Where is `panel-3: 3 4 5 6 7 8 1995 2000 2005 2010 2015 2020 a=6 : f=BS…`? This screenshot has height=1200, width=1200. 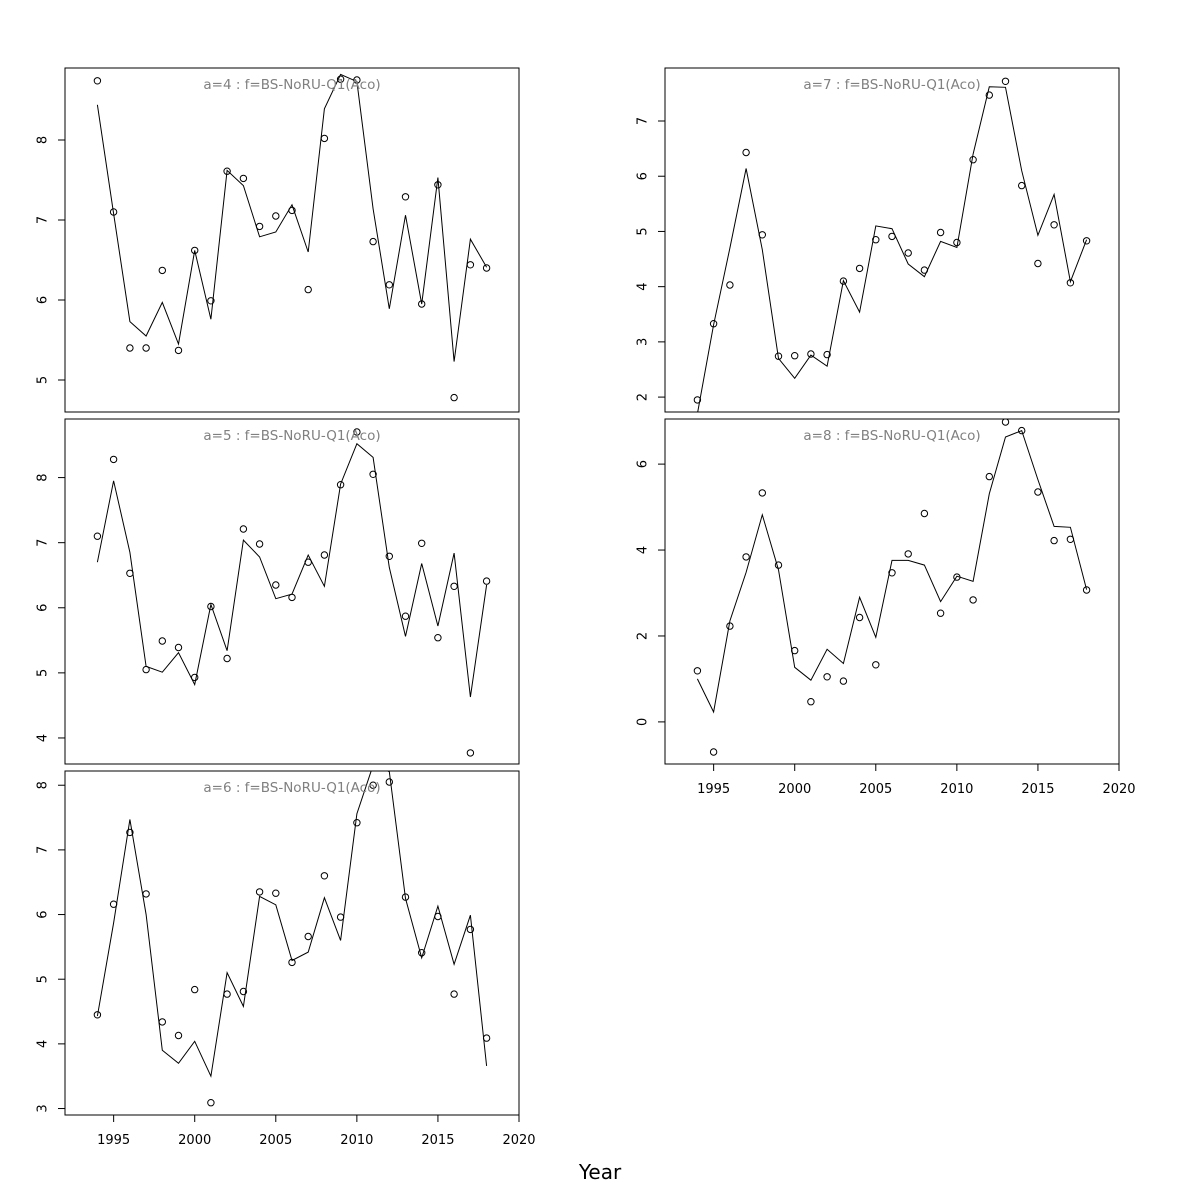
panel-3: 3 4 5 6 7 8 1995 2000 2005 2010 2015 2020 a=6 : f=BS… is located at coordinates (286, 959).